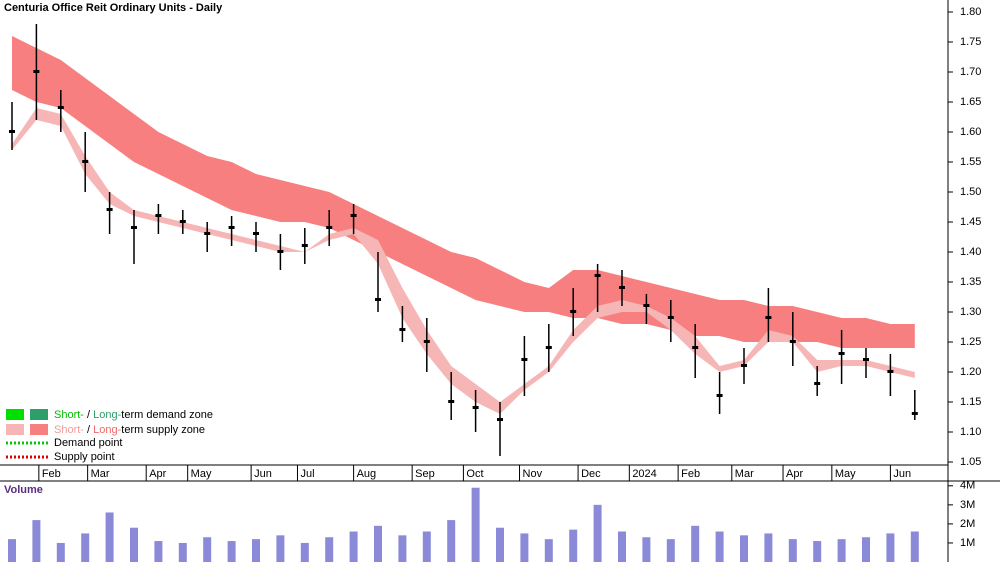 The width and height of the screenshot is (1000, 567). Describe the element at coordinates (967, 524) in the screenshot. I see `v-tick-label: 2M` at that location.